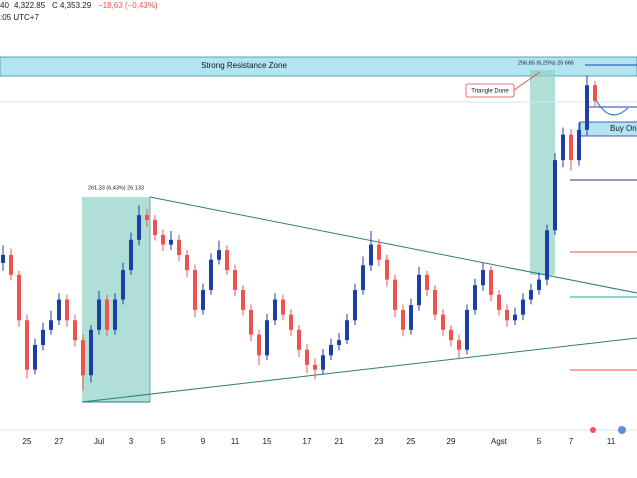 The width and height of the screenshot is (637, 478). Describe the element at coordinates (99, 441) in the screenshot. I see `x-tick-label: Jul` at that location.